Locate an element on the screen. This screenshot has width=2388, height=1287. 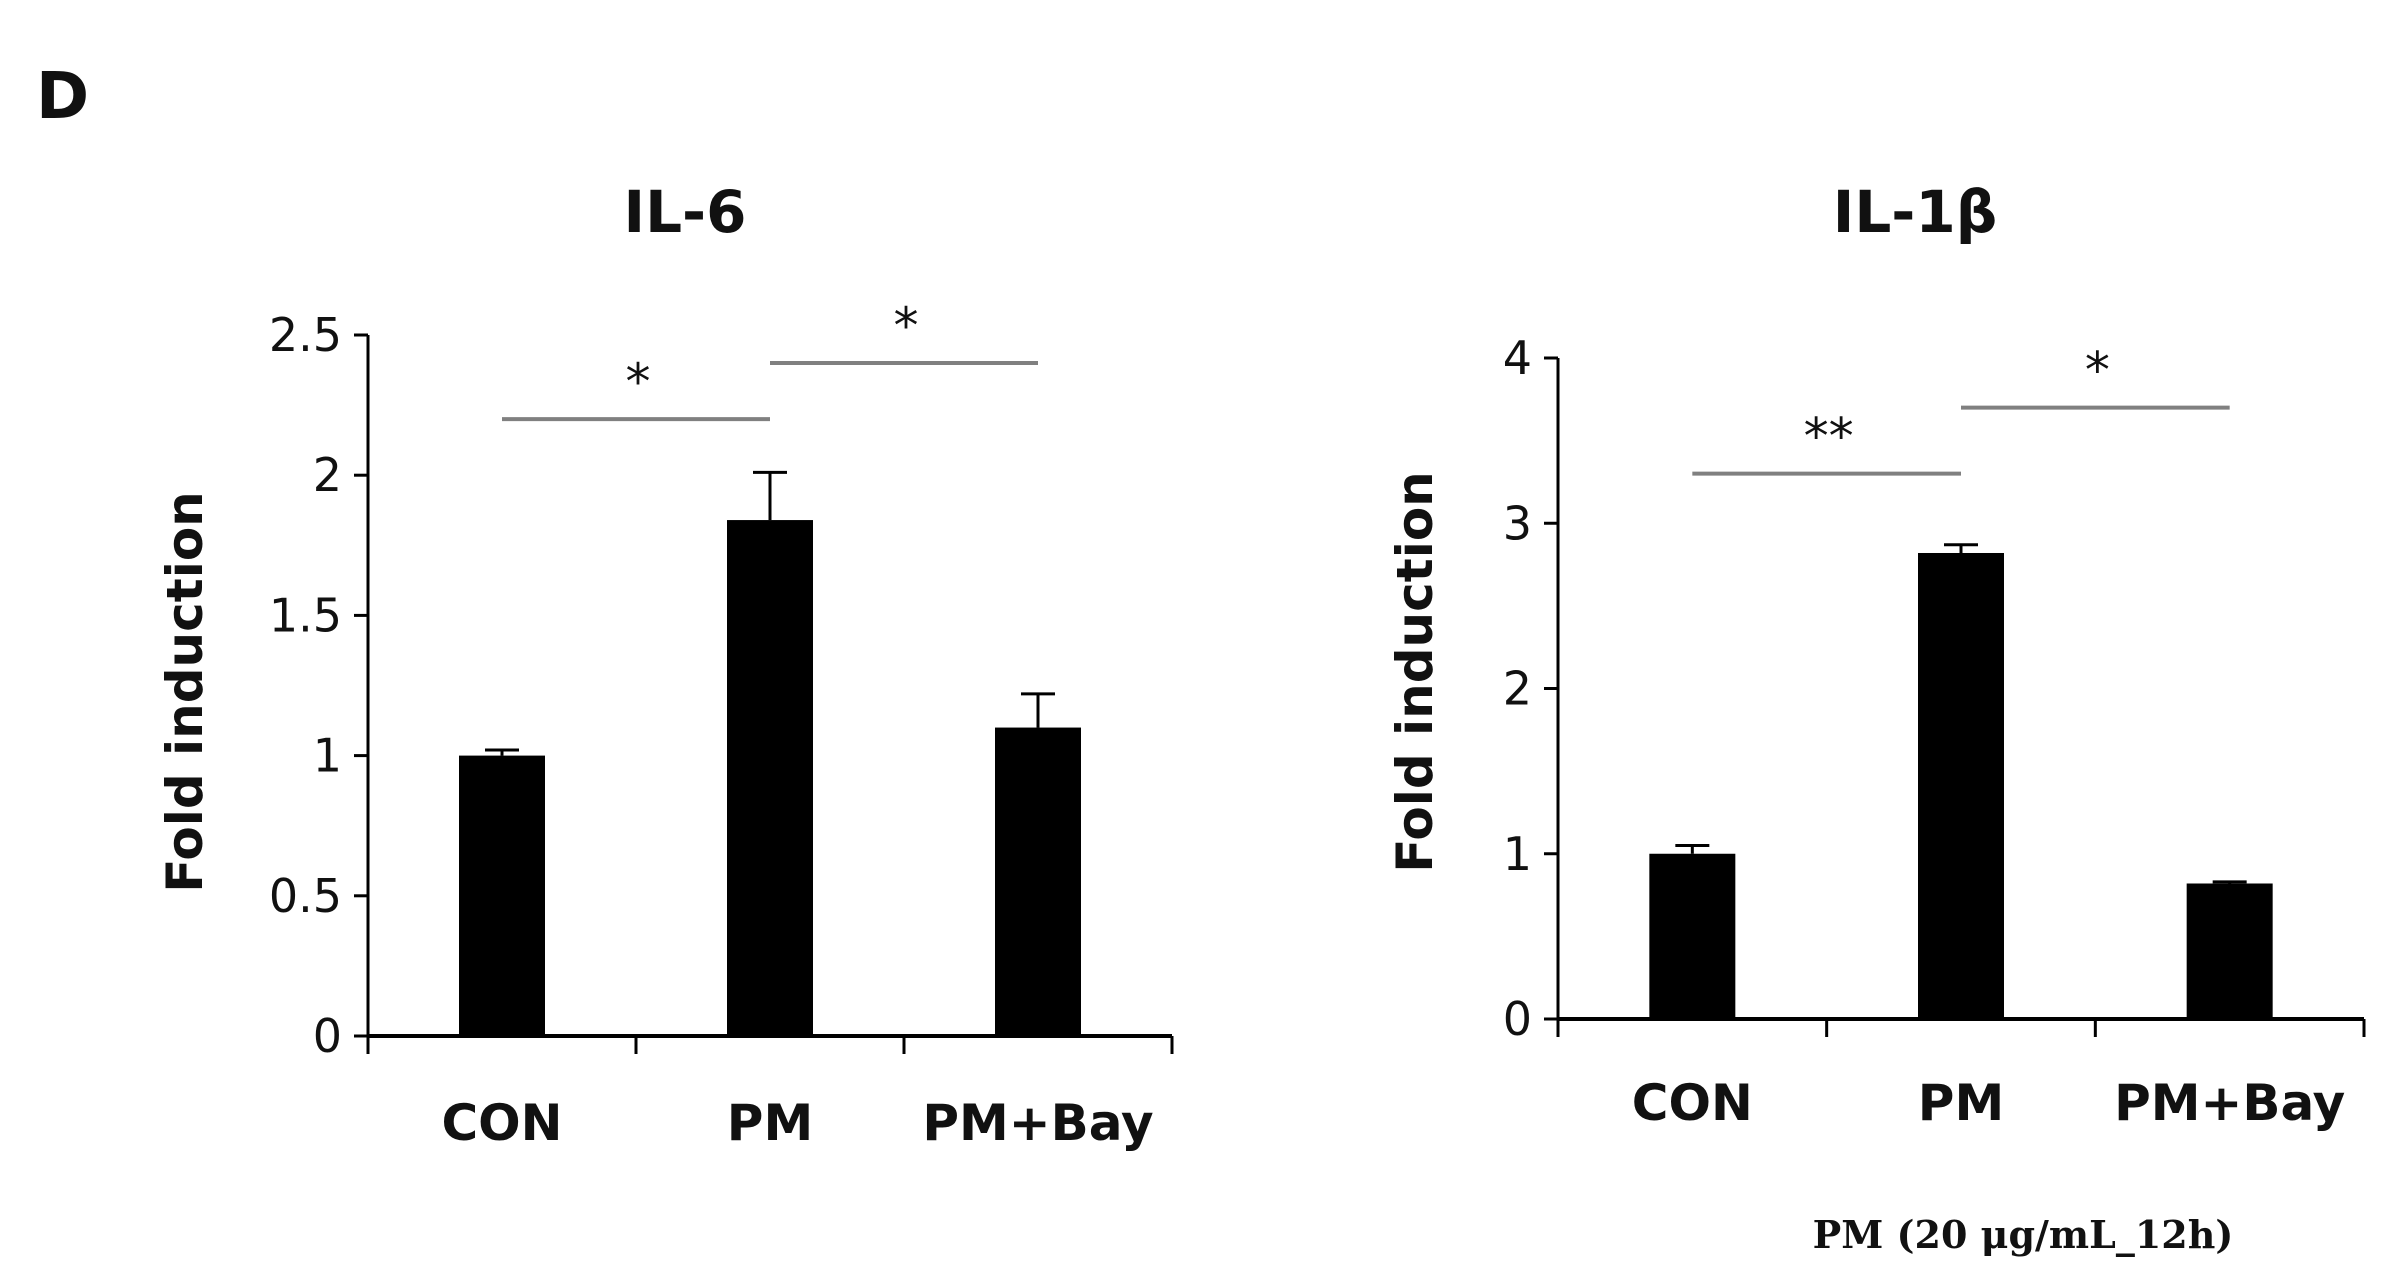
footnote: PM (20 μg/mL_12h) is located at coordinates (2023, 1234).